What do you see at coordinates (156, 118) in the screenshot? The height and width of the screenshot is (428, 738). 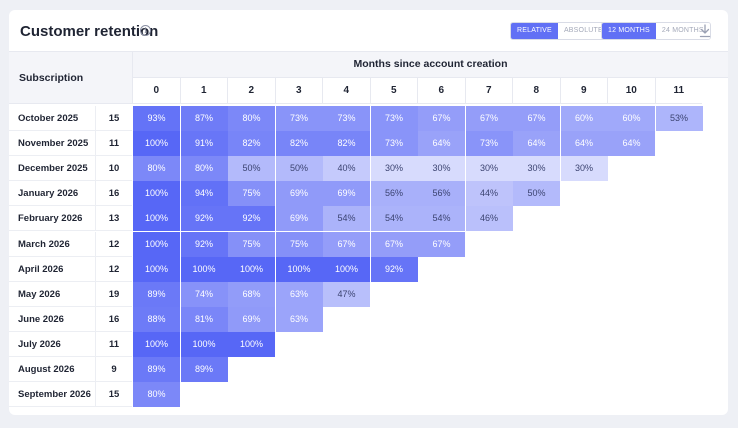 I see `retention-cell: 93%` at bounding box center [156, 118].